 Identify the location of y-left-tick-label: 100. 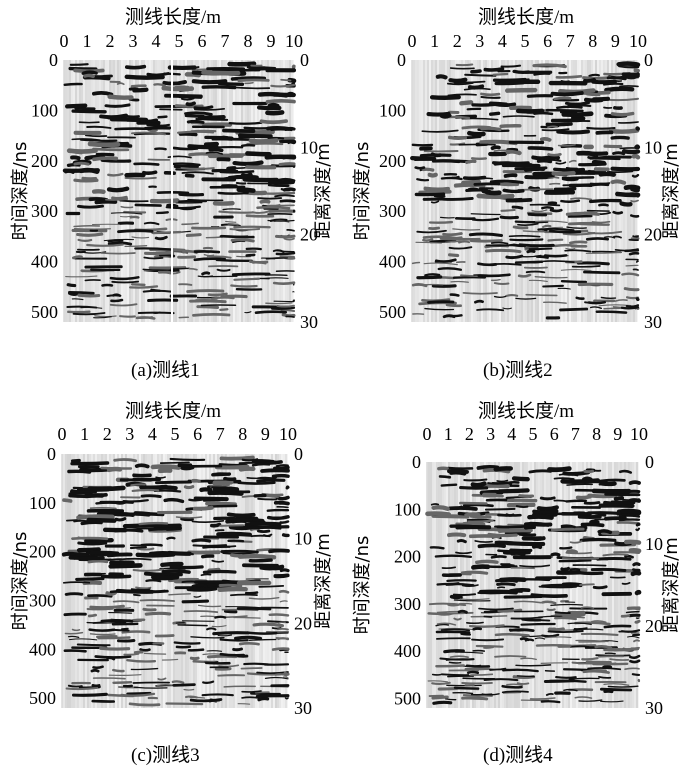
(392, 110).